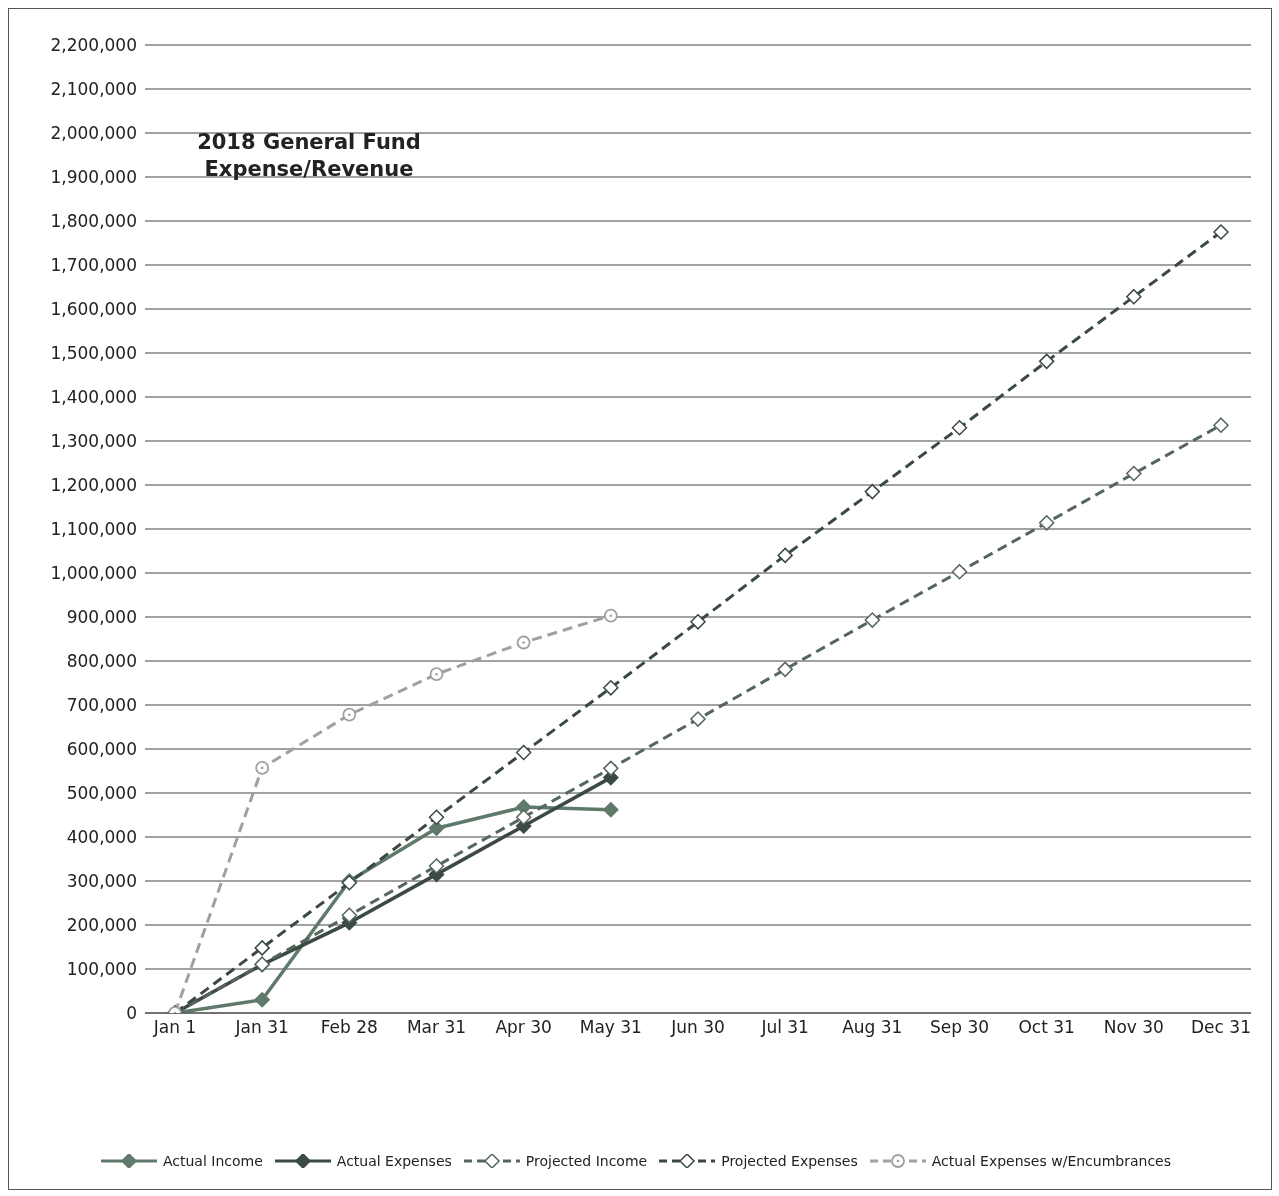 The height and width of the screenshot is (1196, 1279). I want to click on y-tick-label: 1,000,000, so click(93, 573).